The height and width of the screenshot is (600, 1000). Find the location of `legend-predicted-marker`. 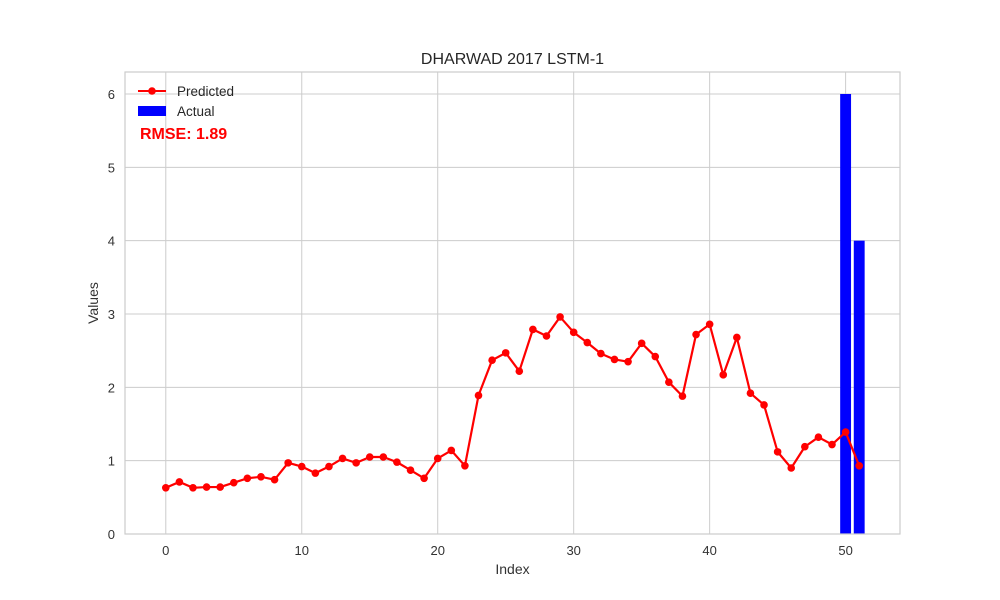

legend-predicted-marker is located at coordinates (152, 91).